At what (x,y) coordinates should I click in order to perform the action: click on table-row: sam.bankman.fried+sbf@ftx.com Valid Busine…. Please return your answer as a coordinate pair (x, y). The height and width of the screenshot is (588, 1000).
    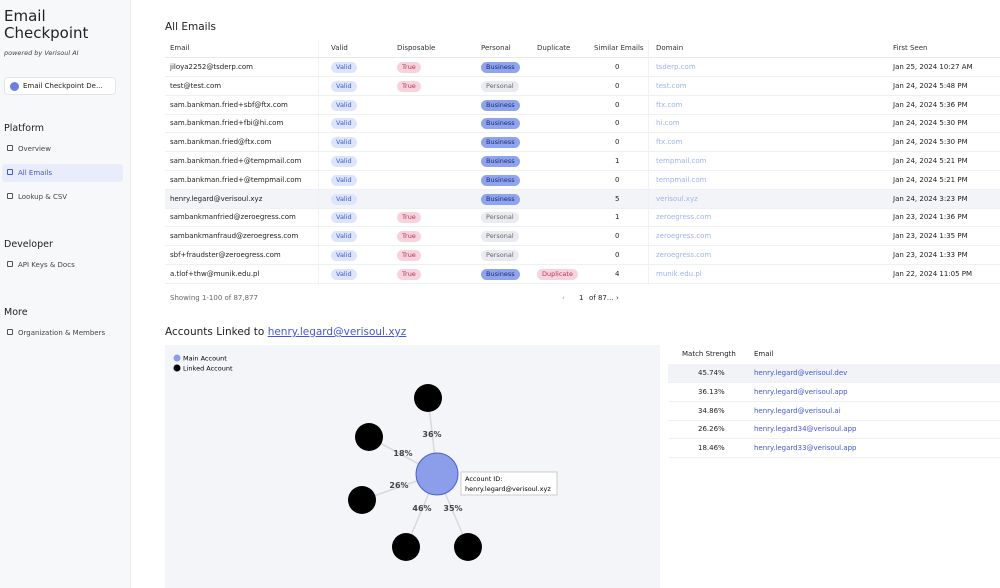
    Looking at the image, I should click on (582, 105).